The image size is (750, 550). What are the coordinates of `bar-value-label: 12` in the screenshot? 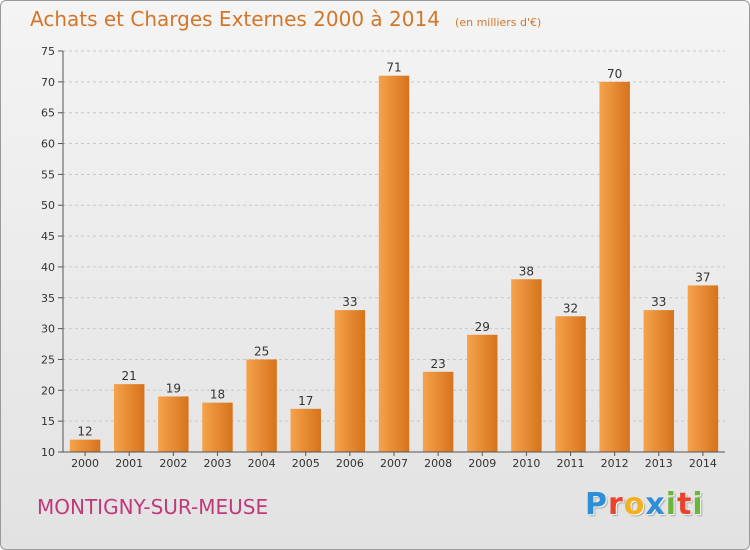 It's located at (84, 432).